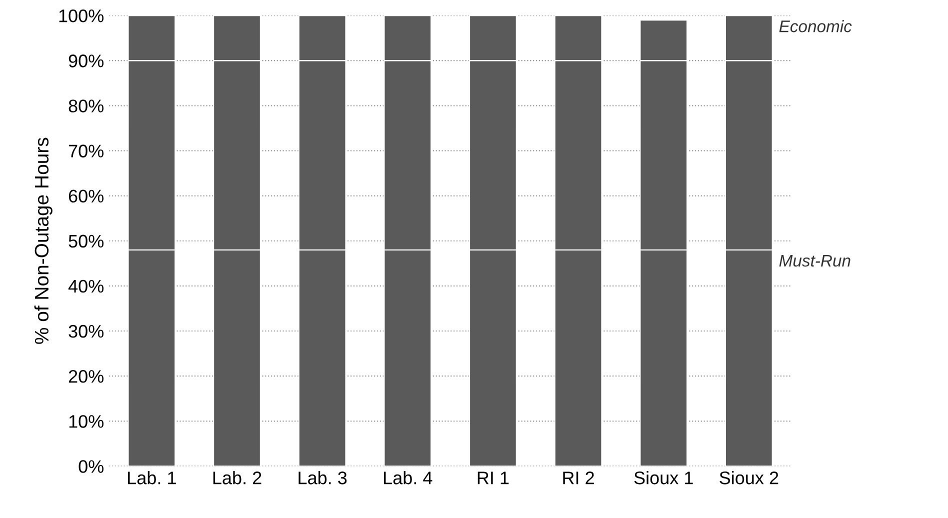 The width and height of the screenshot is (948, 518). I want to click on series-label: Economic, so click(815, 26).